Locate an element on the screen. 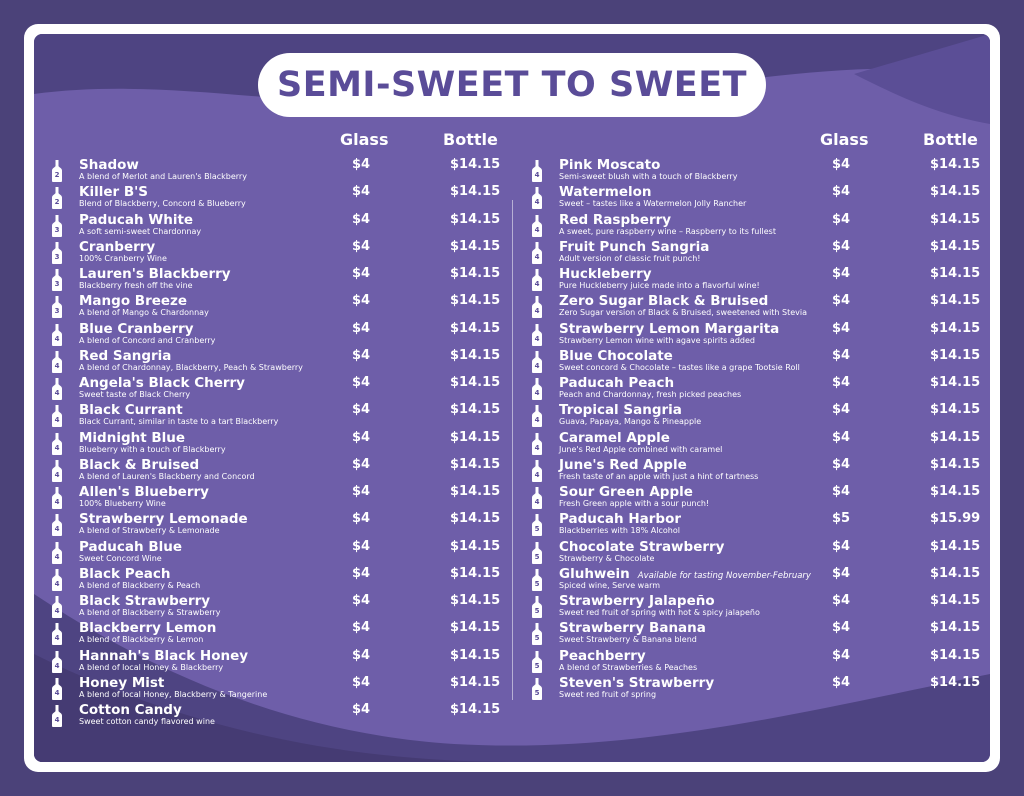 This screenshot has width=1024, height=796. wine-name-text: Paducah White is located at coordinates (136, 219).